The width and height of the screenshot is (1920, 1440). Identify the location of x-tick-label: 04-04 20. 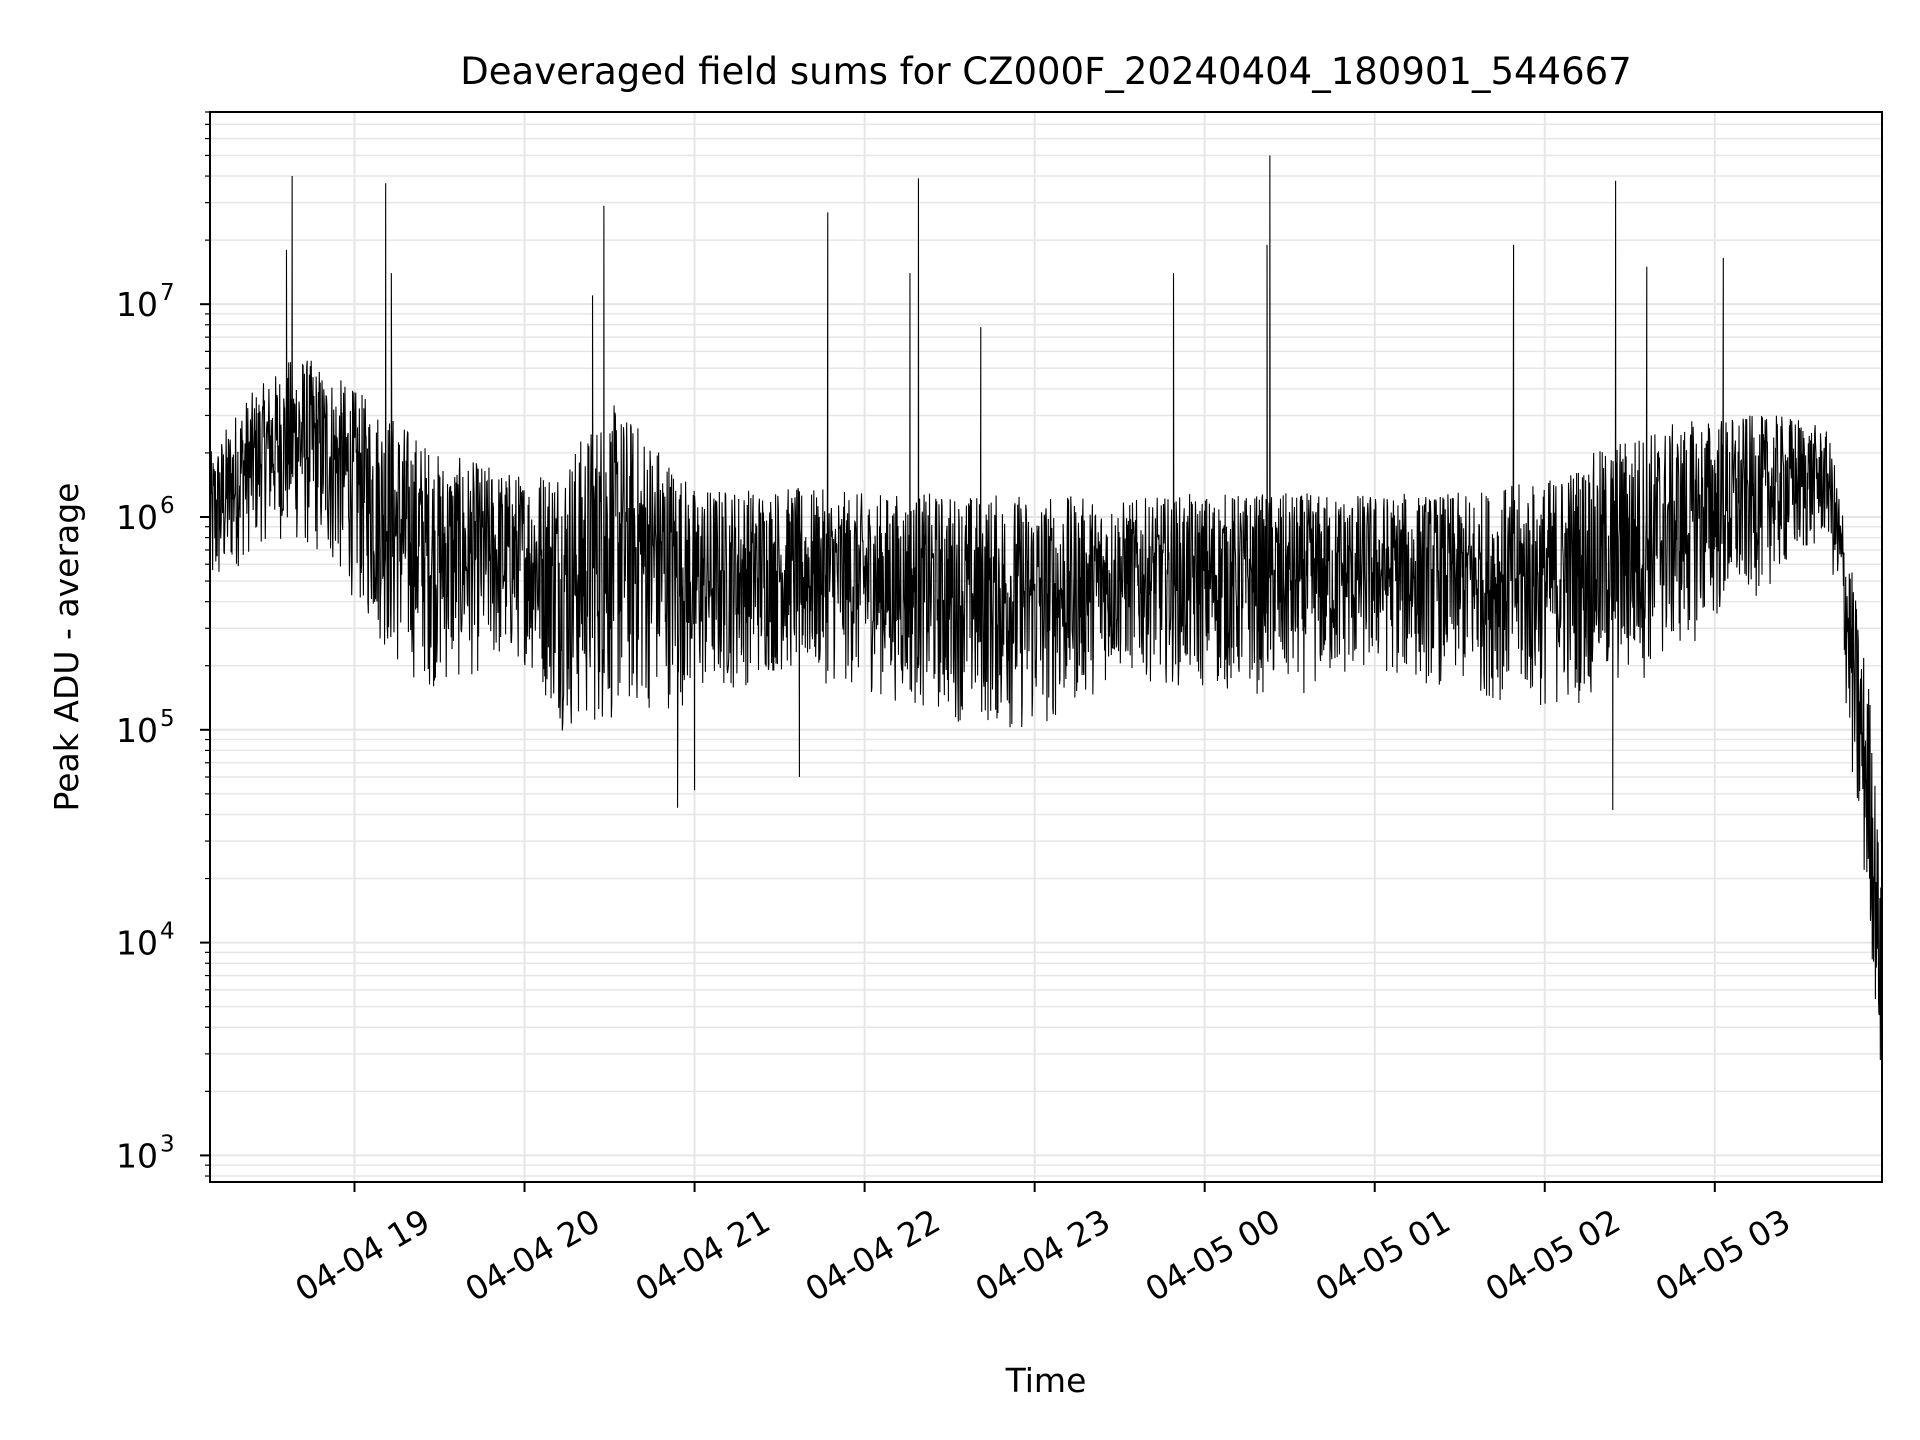
(533, 1255).